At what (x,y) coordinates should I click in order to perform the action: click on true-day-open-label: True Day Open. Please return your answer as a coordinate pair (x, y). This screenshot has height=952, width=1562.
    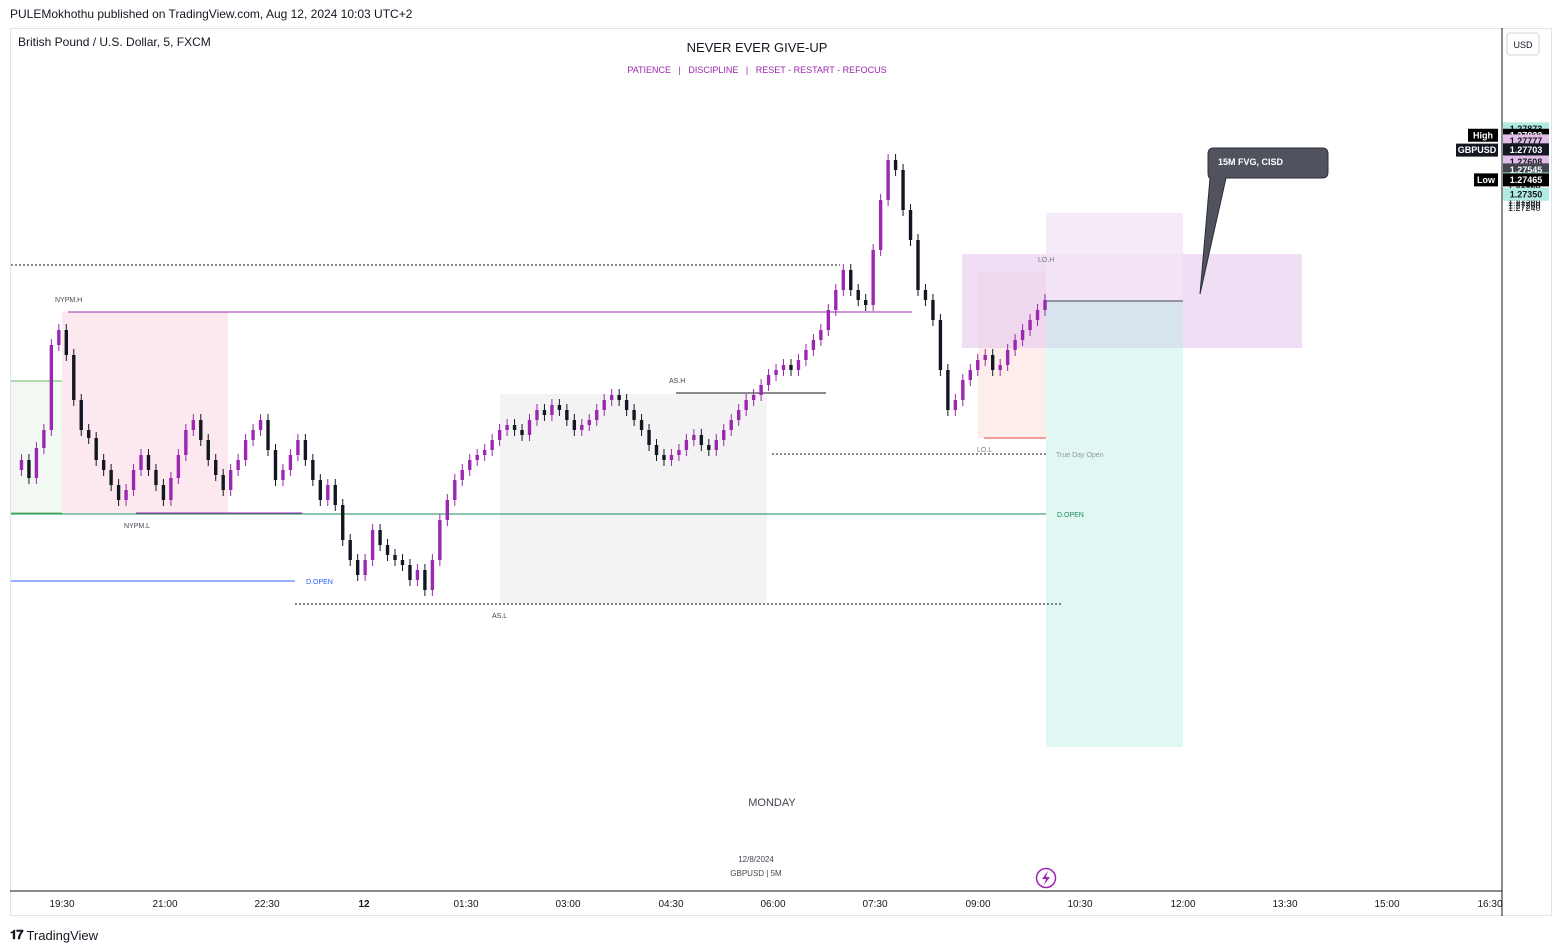
    Looking at the image, I should click on (1080, 455).